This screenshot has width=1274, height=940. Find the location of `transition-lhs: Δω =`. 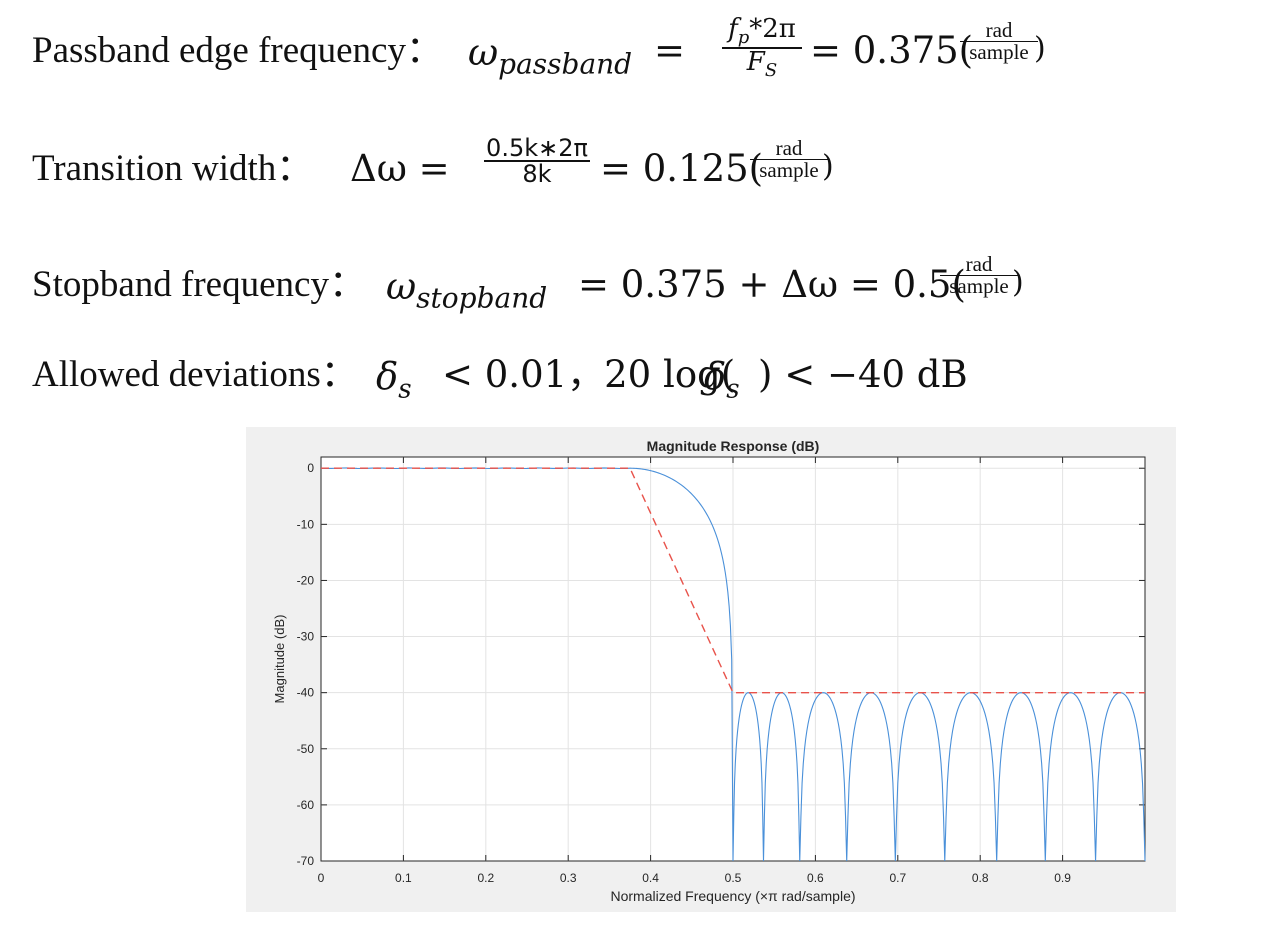

transition-lhs: Δω = is located at coordinates (400, 168).